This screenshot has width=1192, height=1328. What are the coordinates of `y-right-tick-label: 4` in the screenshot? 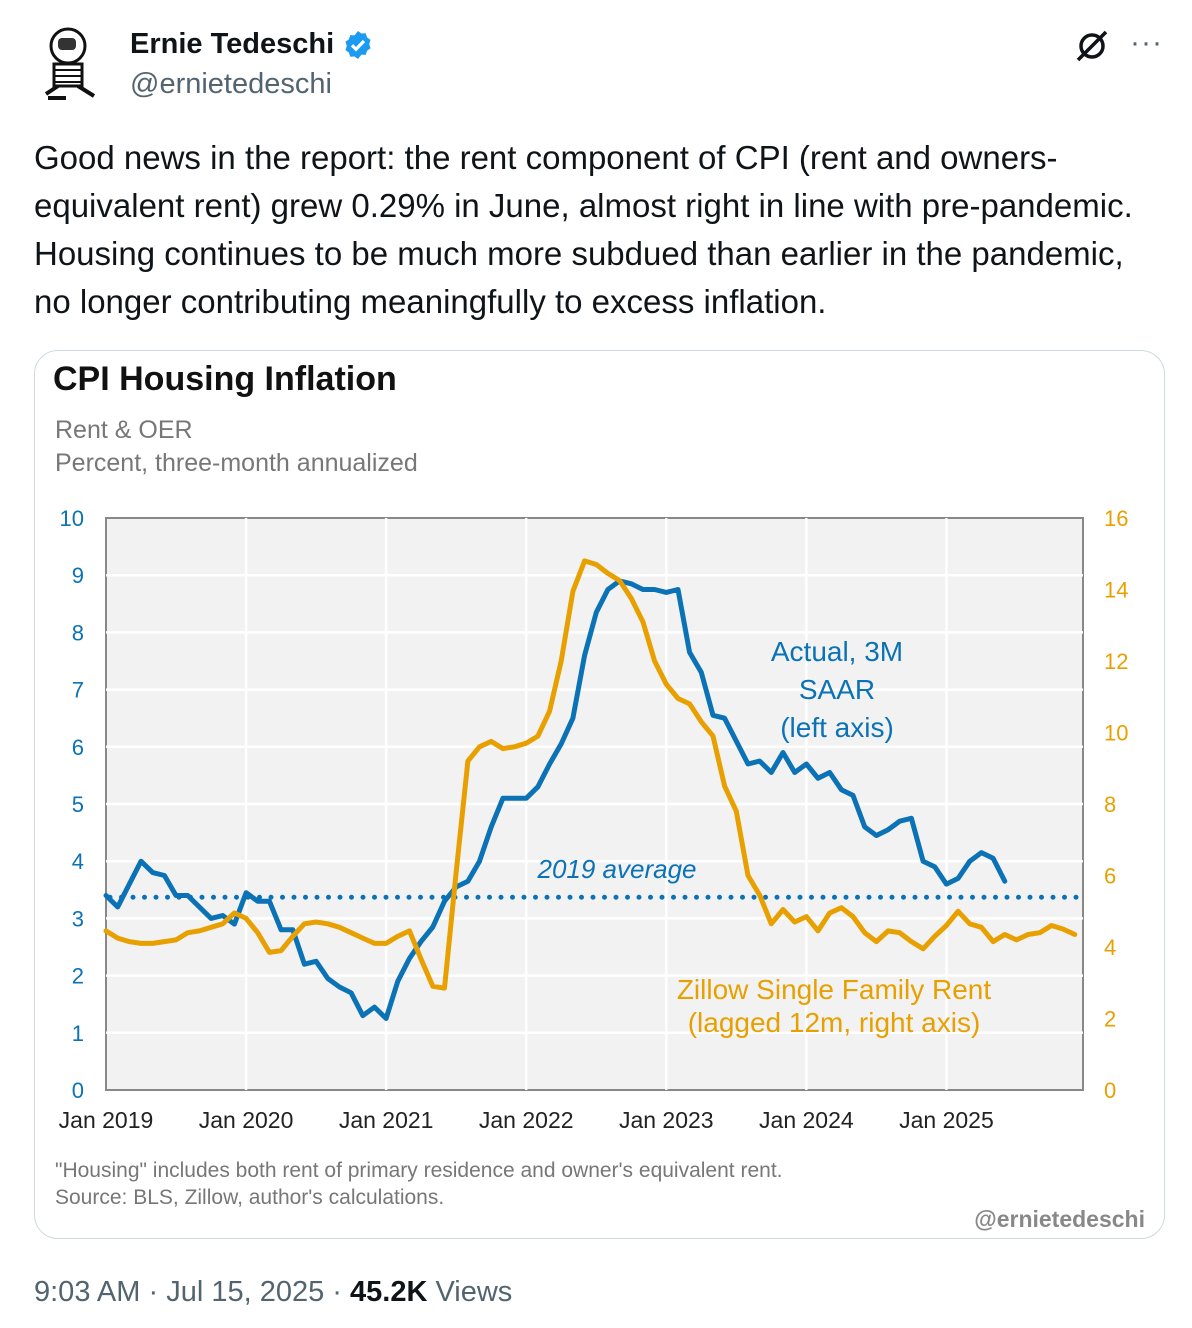 It's located at (1110, 947).